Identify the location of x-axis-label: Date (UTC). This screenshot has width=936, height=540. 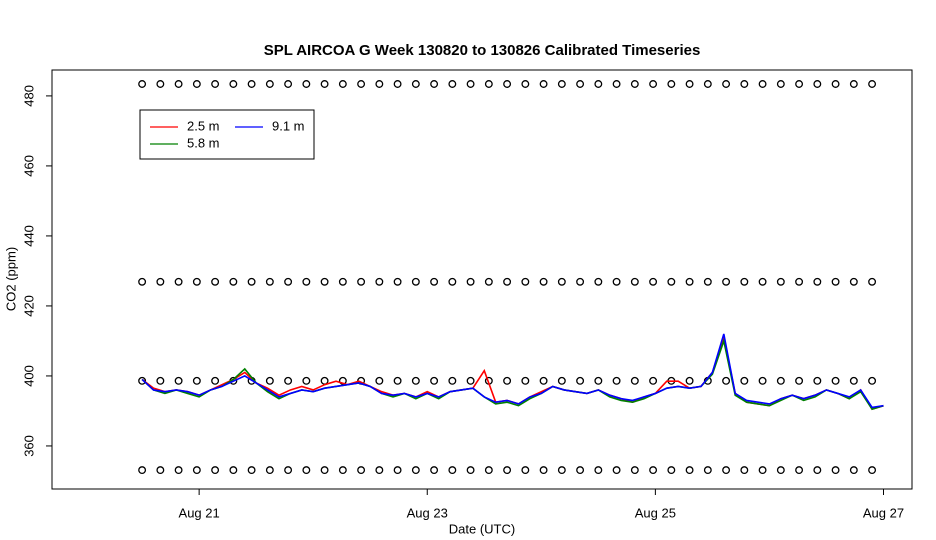
(482, 528).